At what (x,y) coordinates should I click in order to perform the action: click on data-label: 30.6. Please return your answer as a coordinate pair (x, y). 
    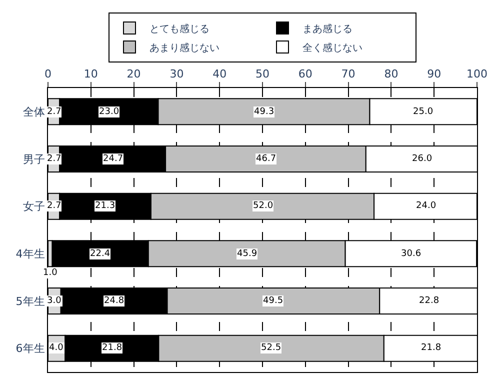
    Looking at the image, I should click on (411, 254).